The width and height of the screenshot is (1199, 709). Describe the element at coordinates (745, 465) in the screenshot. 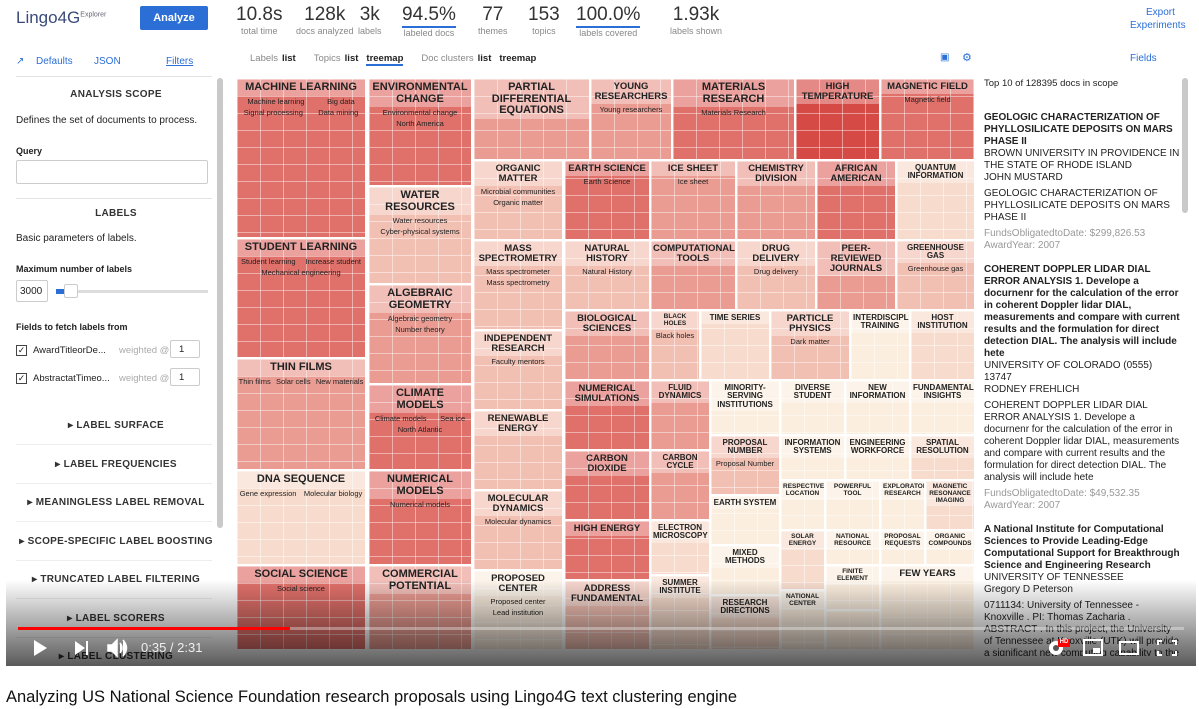

I see `treemap-cell: PROPOSAL NUMBER Proposal Number` at that location.